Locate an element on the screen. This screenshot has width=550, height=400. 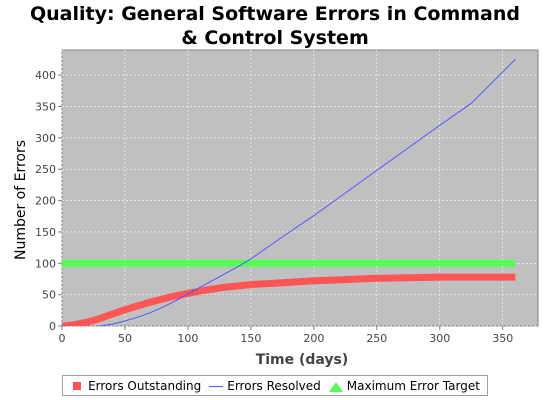
y-tick-label-50: 50 is located at coordinates (49, 295).